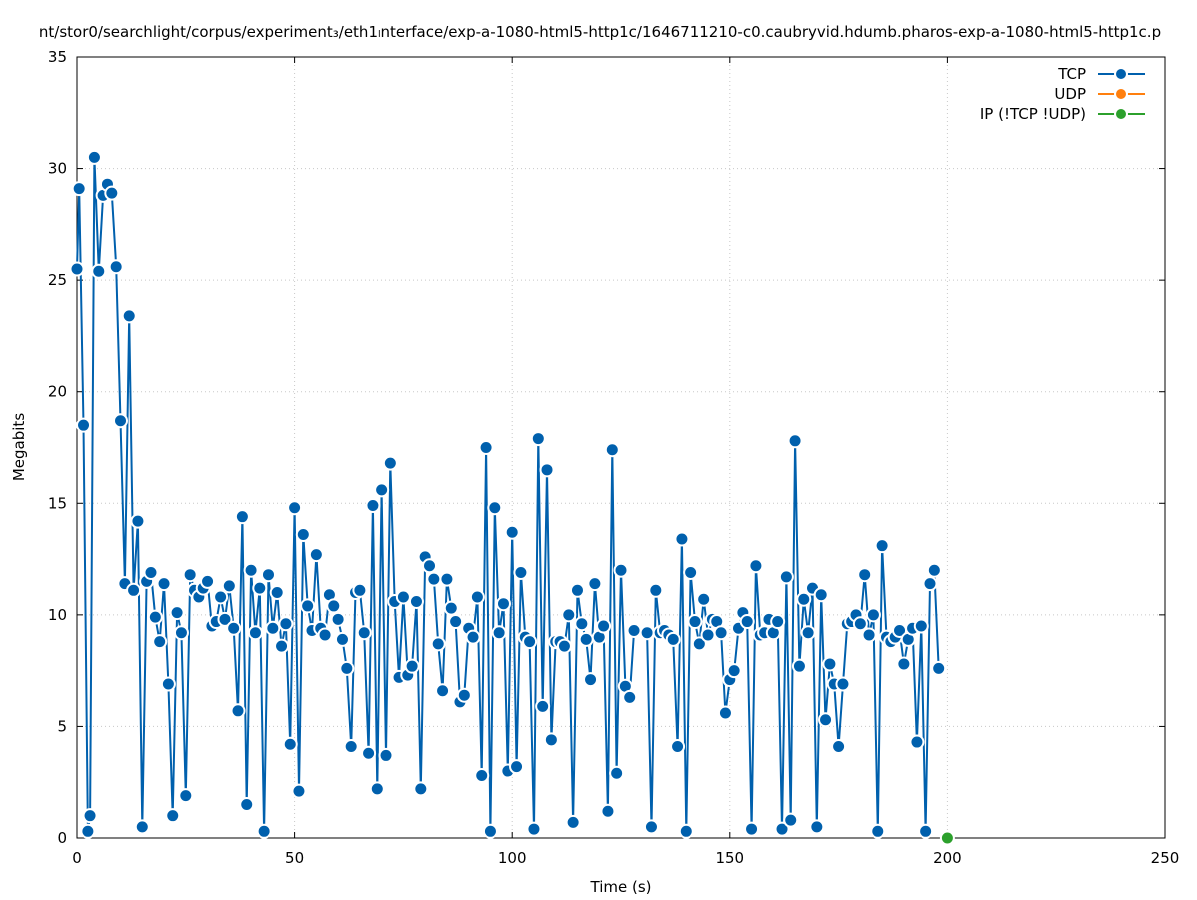 The height and width of the screenshot is (900, 1197). Describe the element at coordinates (57, 169) in the screenshot. I see `y-tick-label: 30` at that location.